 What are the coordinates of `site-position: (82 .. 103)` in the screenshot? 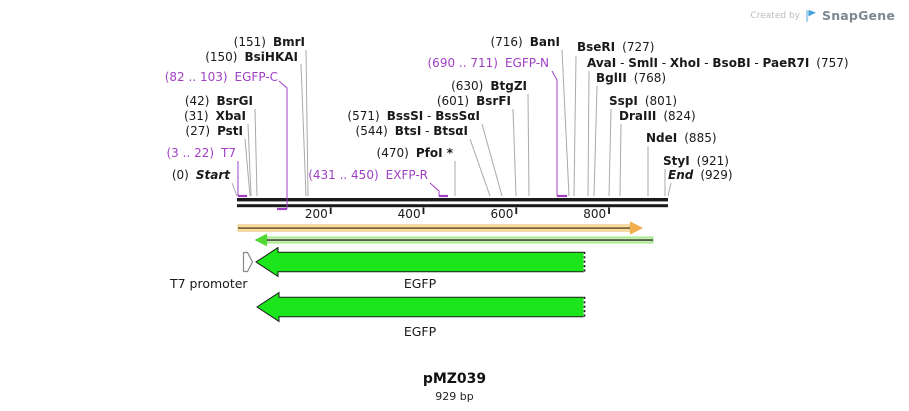 It's located at (196, 77).